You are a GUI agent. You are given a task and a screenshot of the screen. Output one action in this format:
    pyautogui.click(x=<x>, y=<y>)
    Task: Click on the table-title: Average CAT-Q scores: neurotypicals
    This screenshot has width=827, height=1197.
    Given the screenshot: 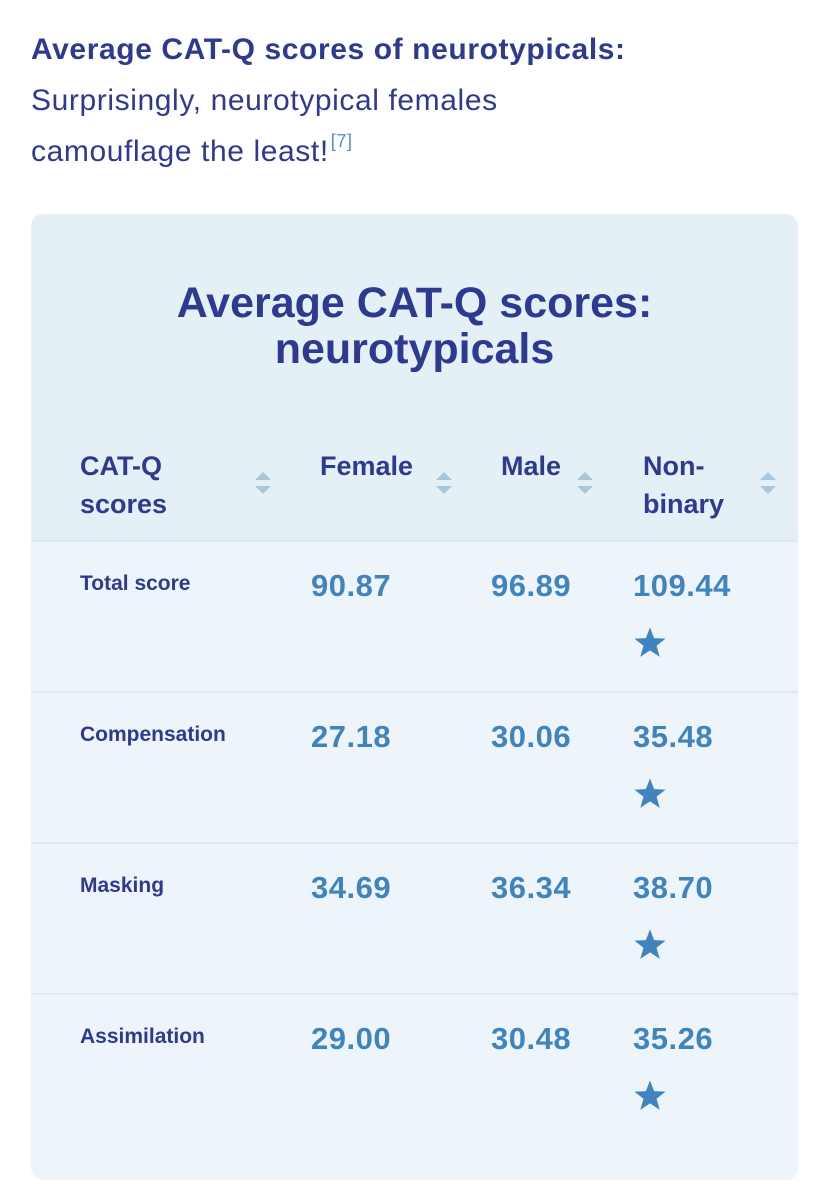 What is the action you would take?
    pyautogui.click(x=414, y=326)
    